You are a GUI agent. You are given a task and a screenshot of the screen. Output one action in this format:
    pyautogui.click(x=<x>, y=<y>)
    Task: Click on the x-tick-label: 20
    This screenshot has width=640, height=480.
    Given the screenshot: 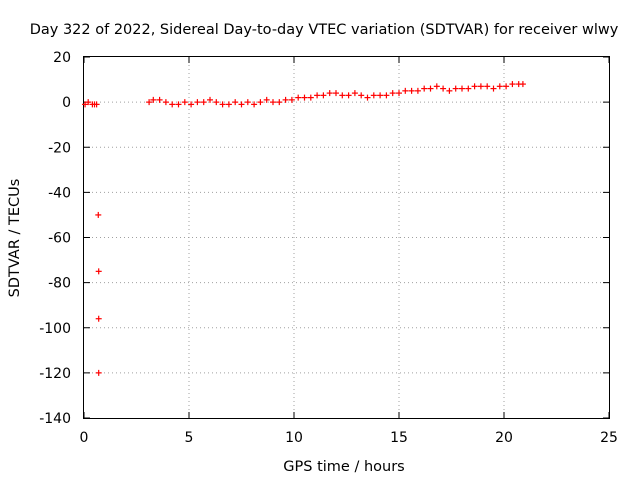 What is the action you would take?
    pyautogui.click(x=504, y=438)
    